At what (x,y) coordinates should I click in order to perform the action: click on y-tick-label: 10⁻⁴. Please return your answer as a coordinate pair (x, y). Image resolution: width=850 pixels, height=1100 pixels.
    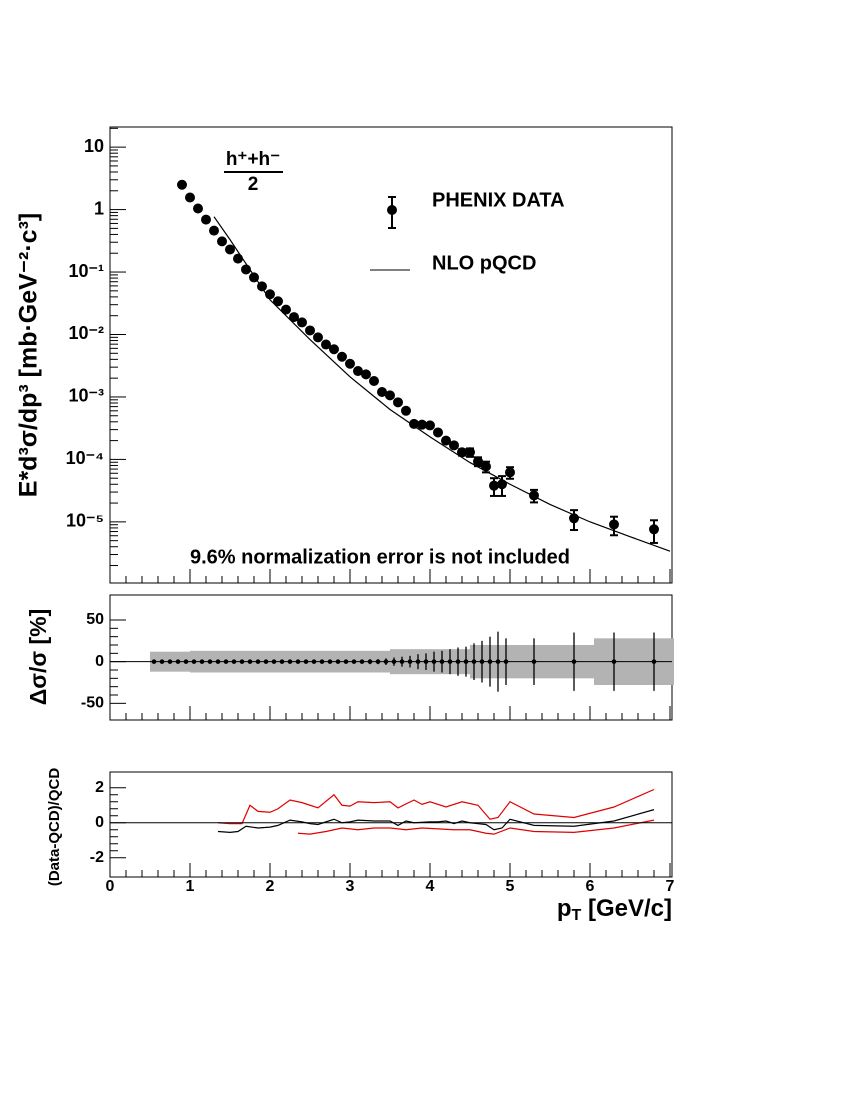
    Looking at the image, I should click on (85, 458).